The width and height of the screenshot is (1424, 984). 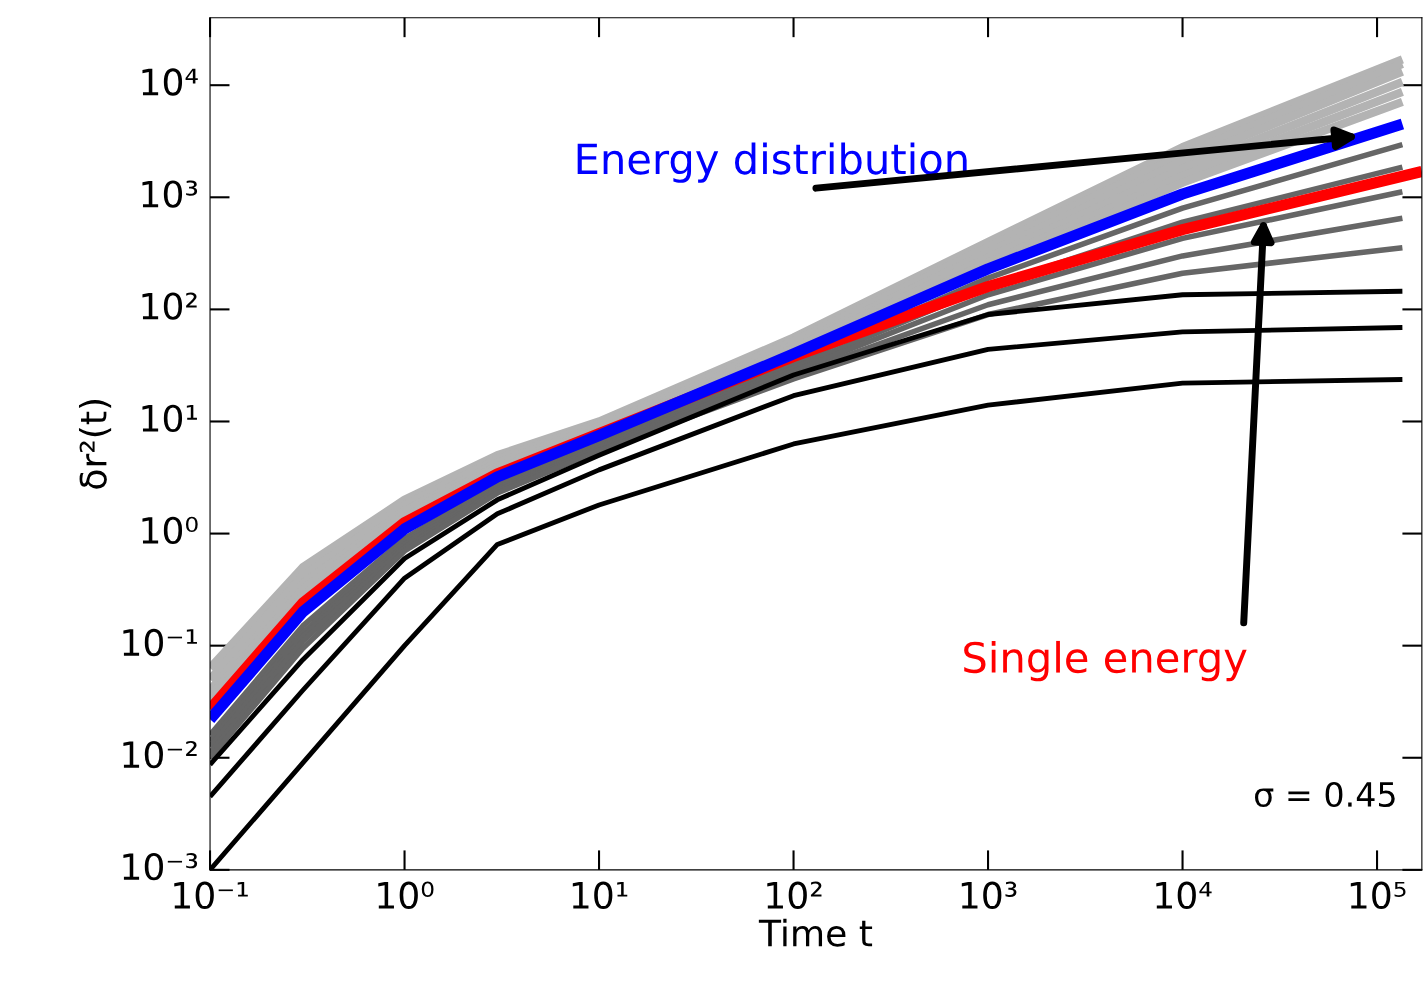 What do you see at coordinates (794, 895) in the screenshot?
I see `x-tick-label: 10²` at bounding box center [794, 895].